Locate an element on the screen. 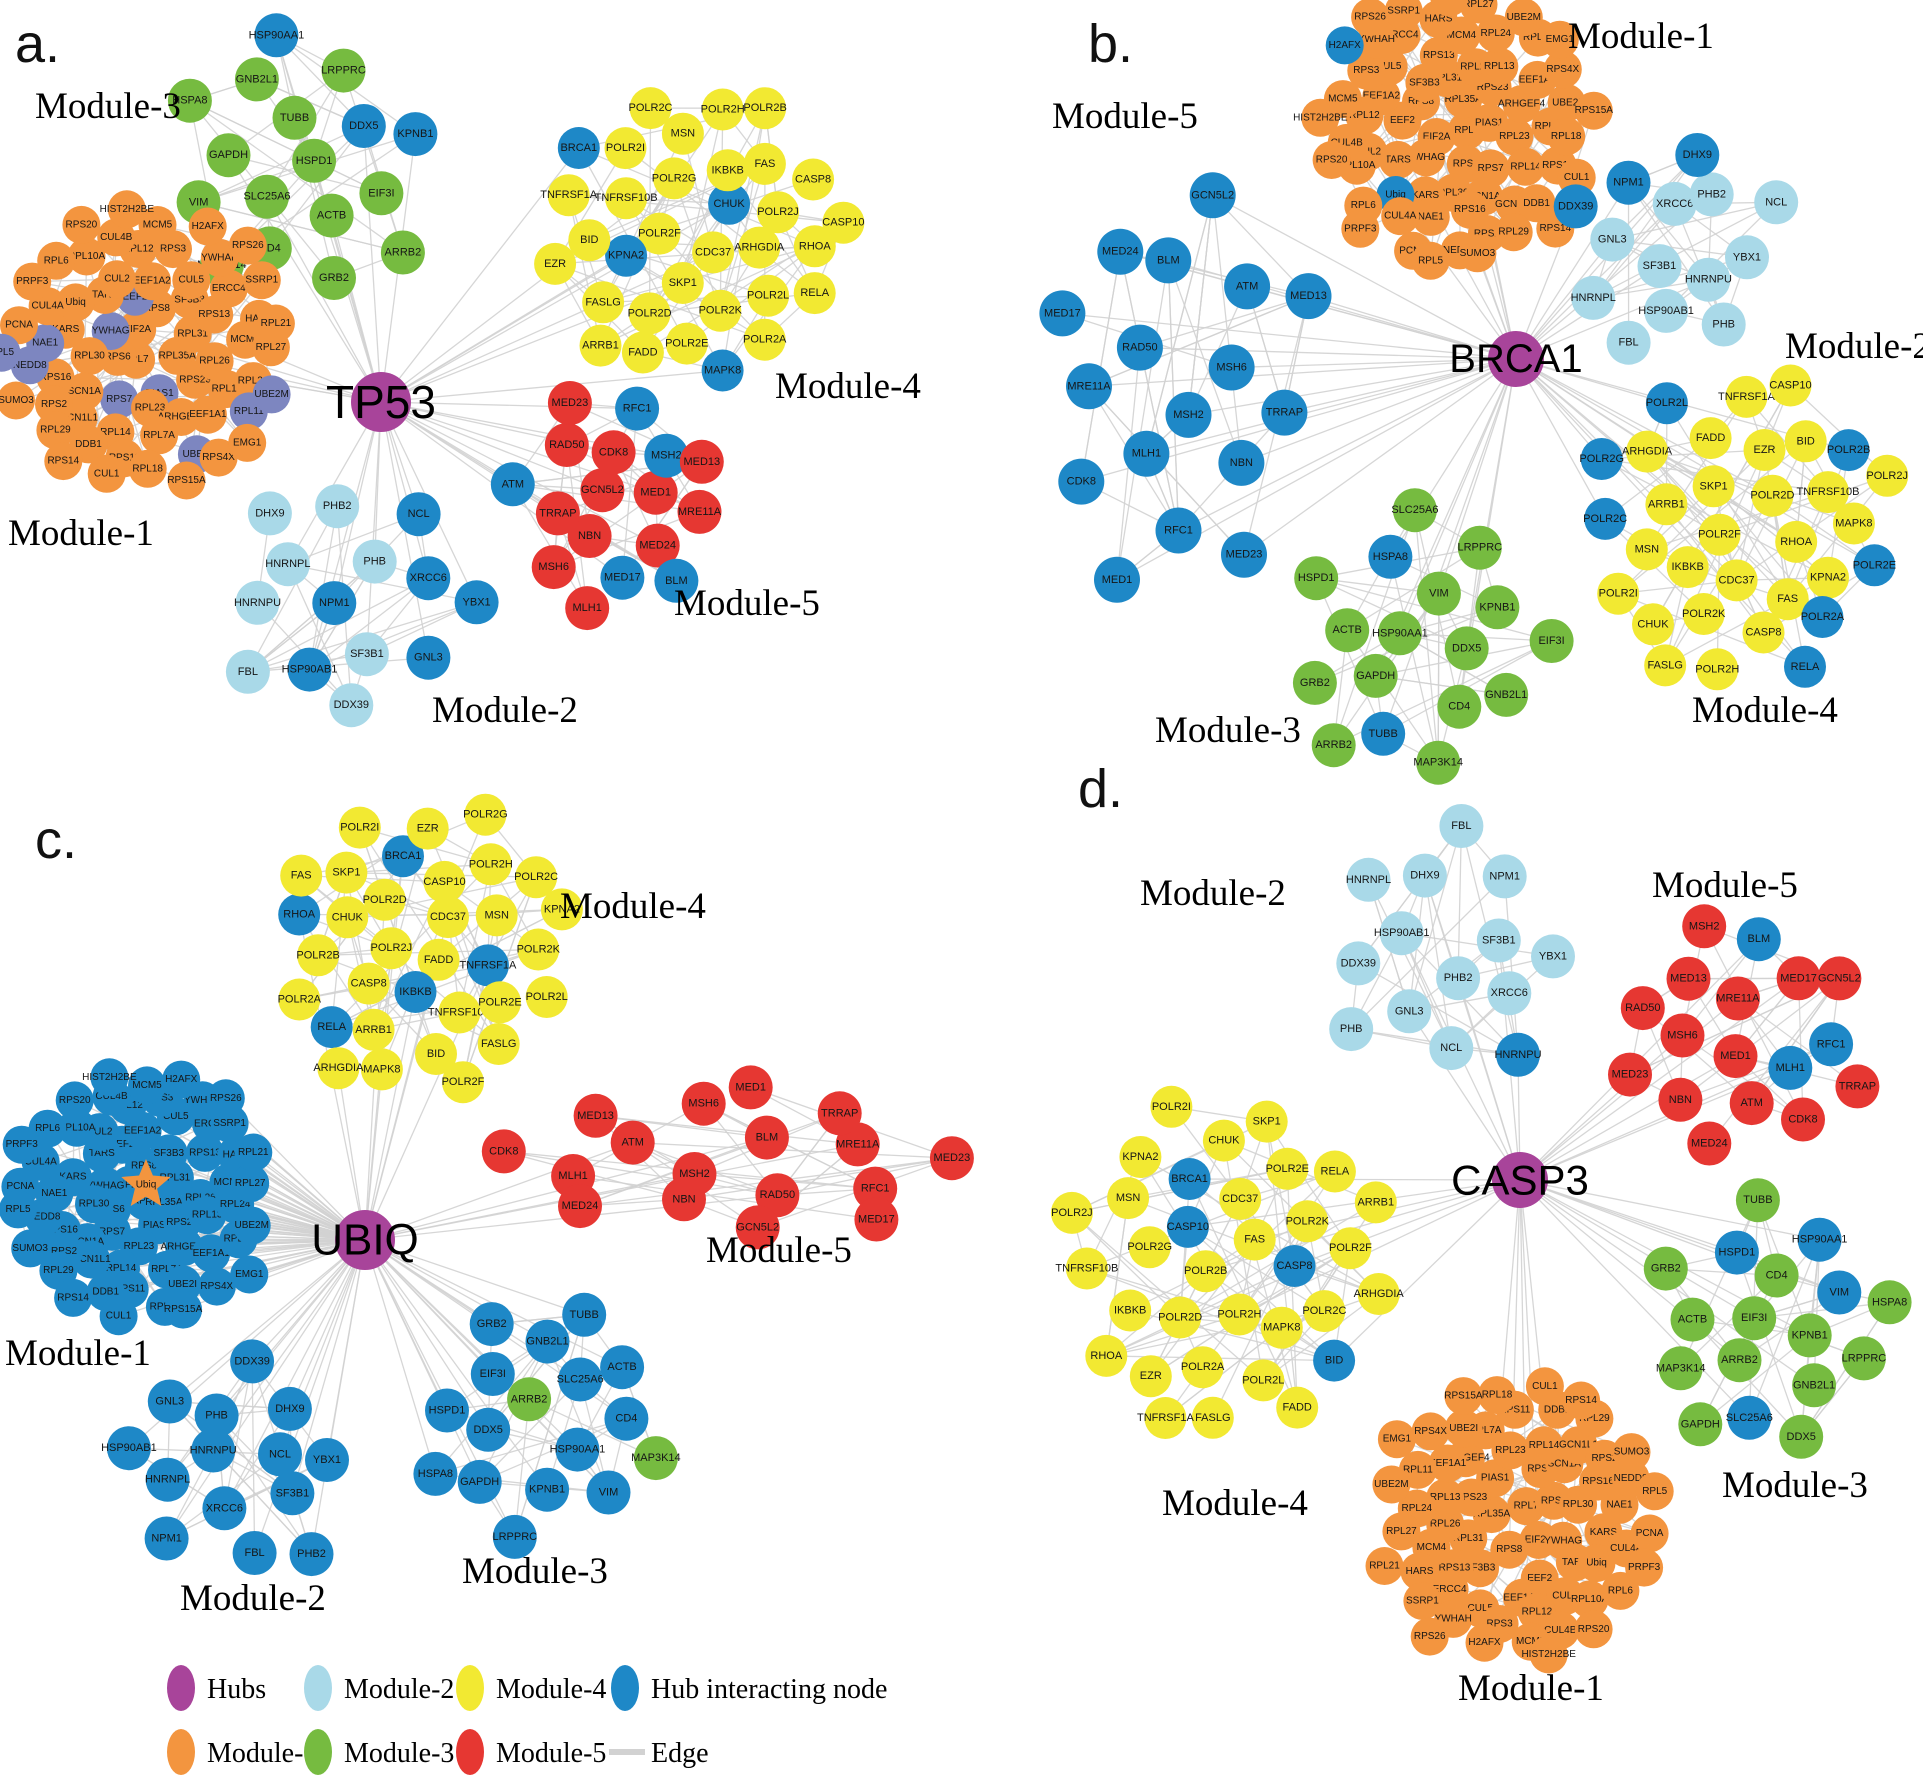  node-rpl7a is located at coordinates (159, 435).